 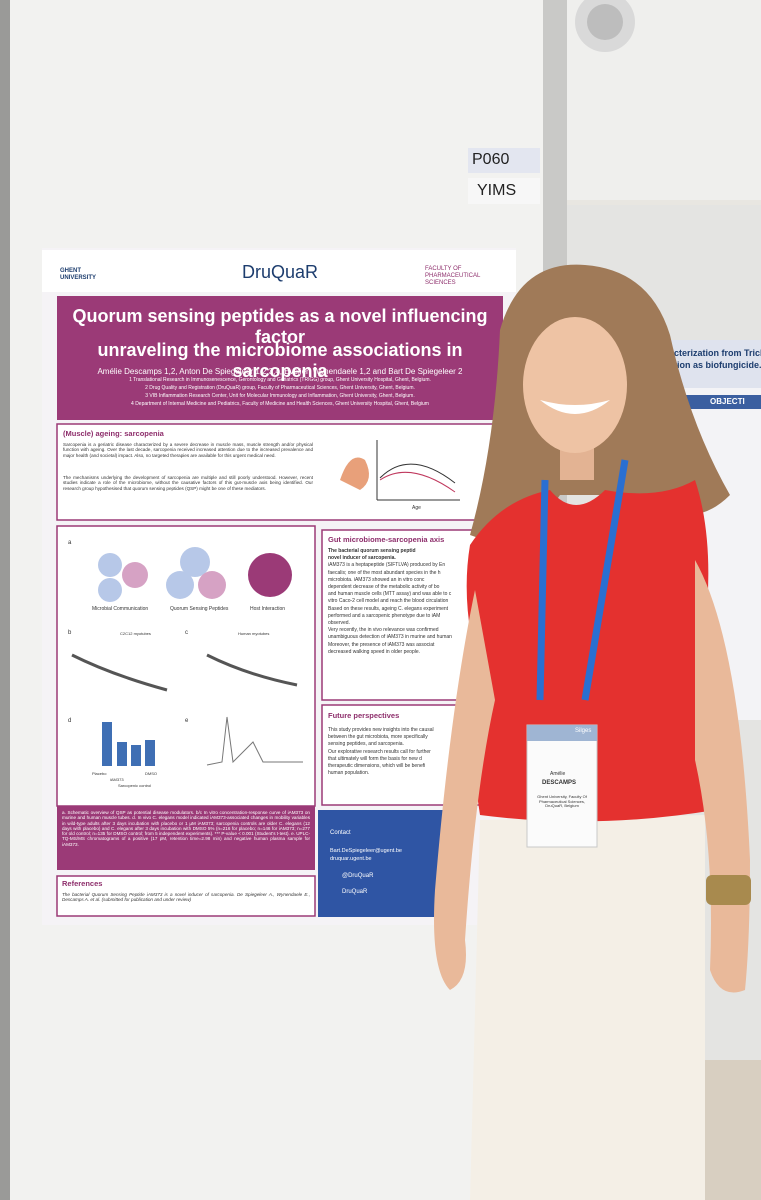 What do you see at coordinates (727, 401) in the screenshot?
I see `other-poster-section: OBJECTI` at bounding box center [727, 401].